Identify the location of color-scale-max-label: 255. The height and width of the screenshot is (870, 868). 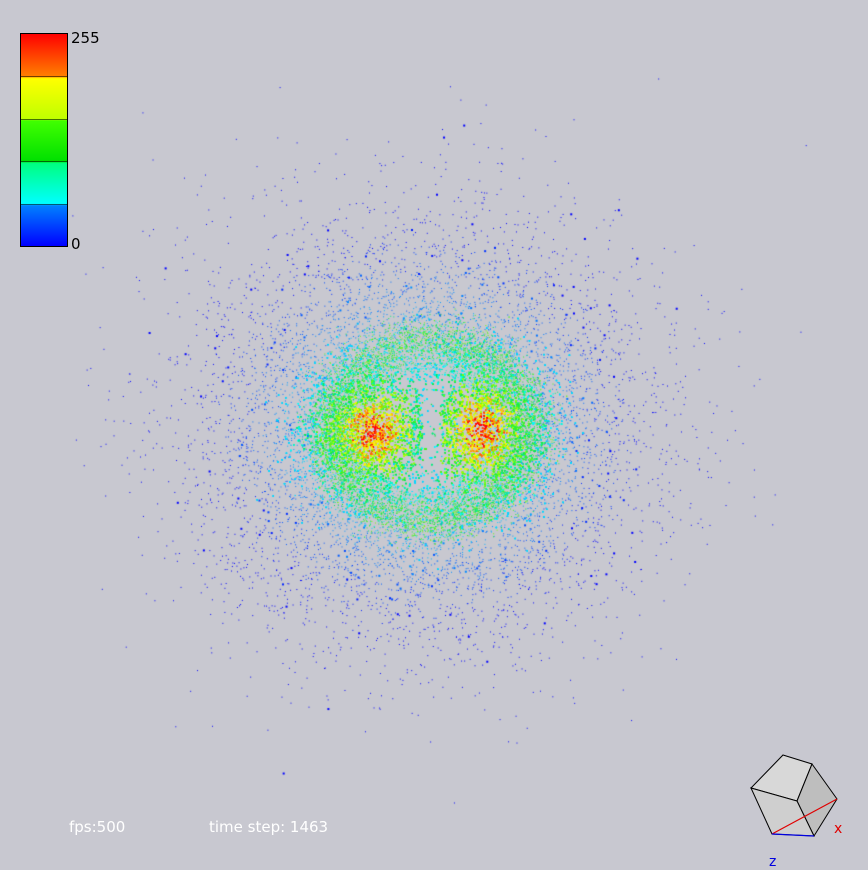
(85, 38).